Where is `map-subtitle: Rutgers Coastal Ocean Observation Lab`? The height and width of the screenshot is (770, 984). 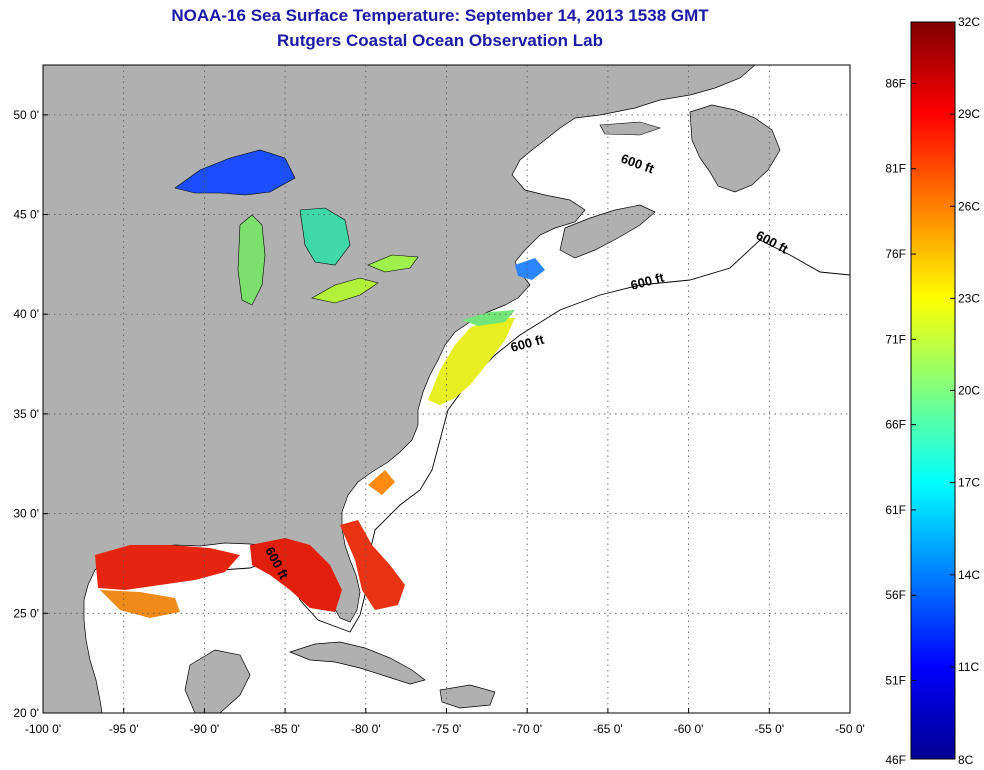
map-subtitle: Rutgers Coastal Ocean Observation Lab is located at coordinates (440, 40).